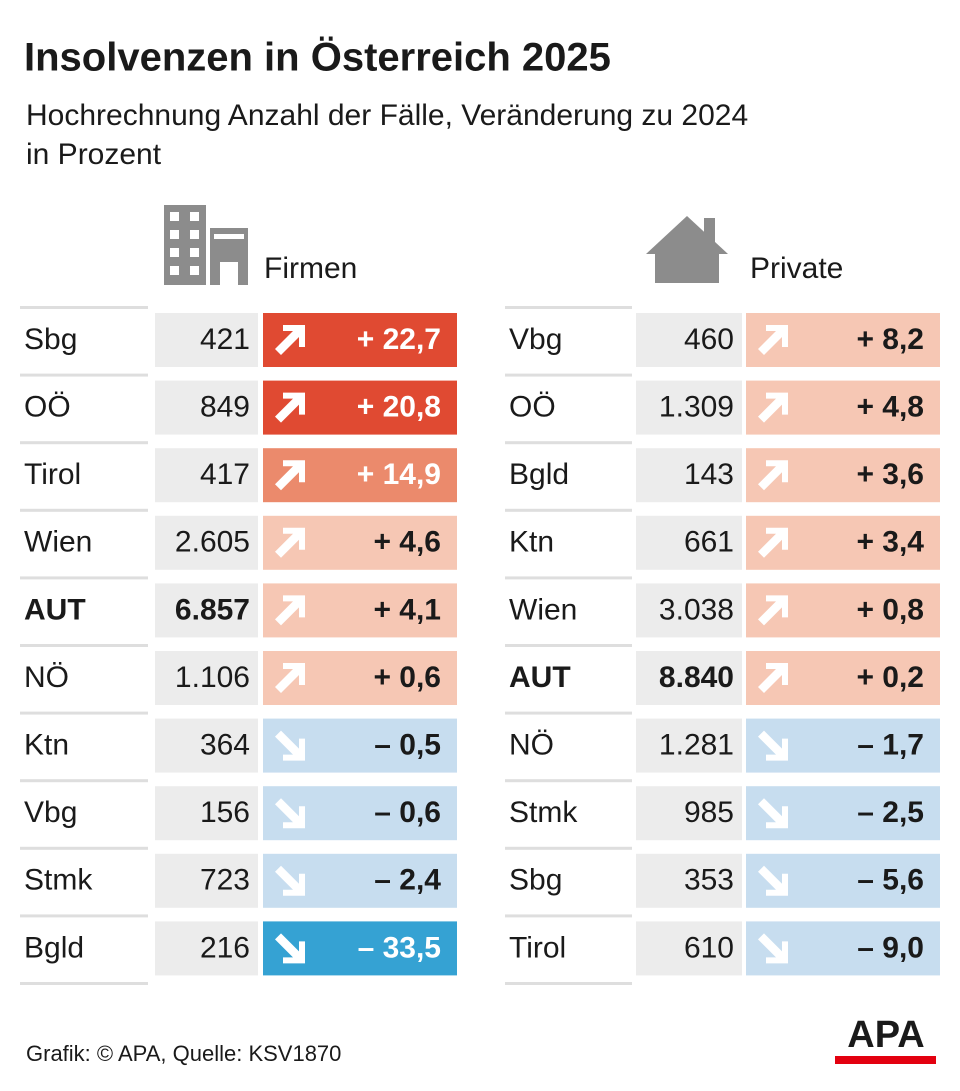  Describe the element at coordinates (890, 947) in the screenshot. I see `change-value: – 9,0` at that location.